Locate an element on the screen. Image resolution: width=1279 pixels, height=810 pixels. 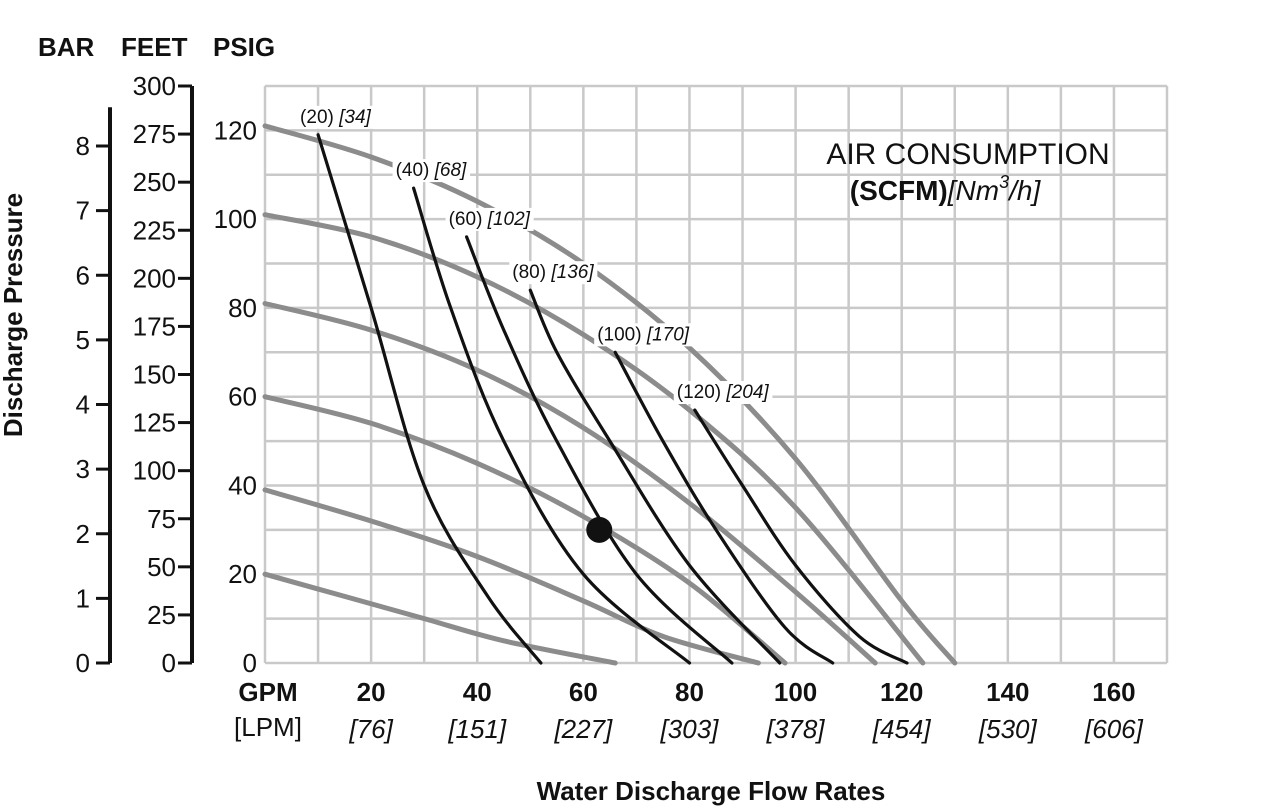
feet-tick-label: 175 is located at coordinates (154, 326).